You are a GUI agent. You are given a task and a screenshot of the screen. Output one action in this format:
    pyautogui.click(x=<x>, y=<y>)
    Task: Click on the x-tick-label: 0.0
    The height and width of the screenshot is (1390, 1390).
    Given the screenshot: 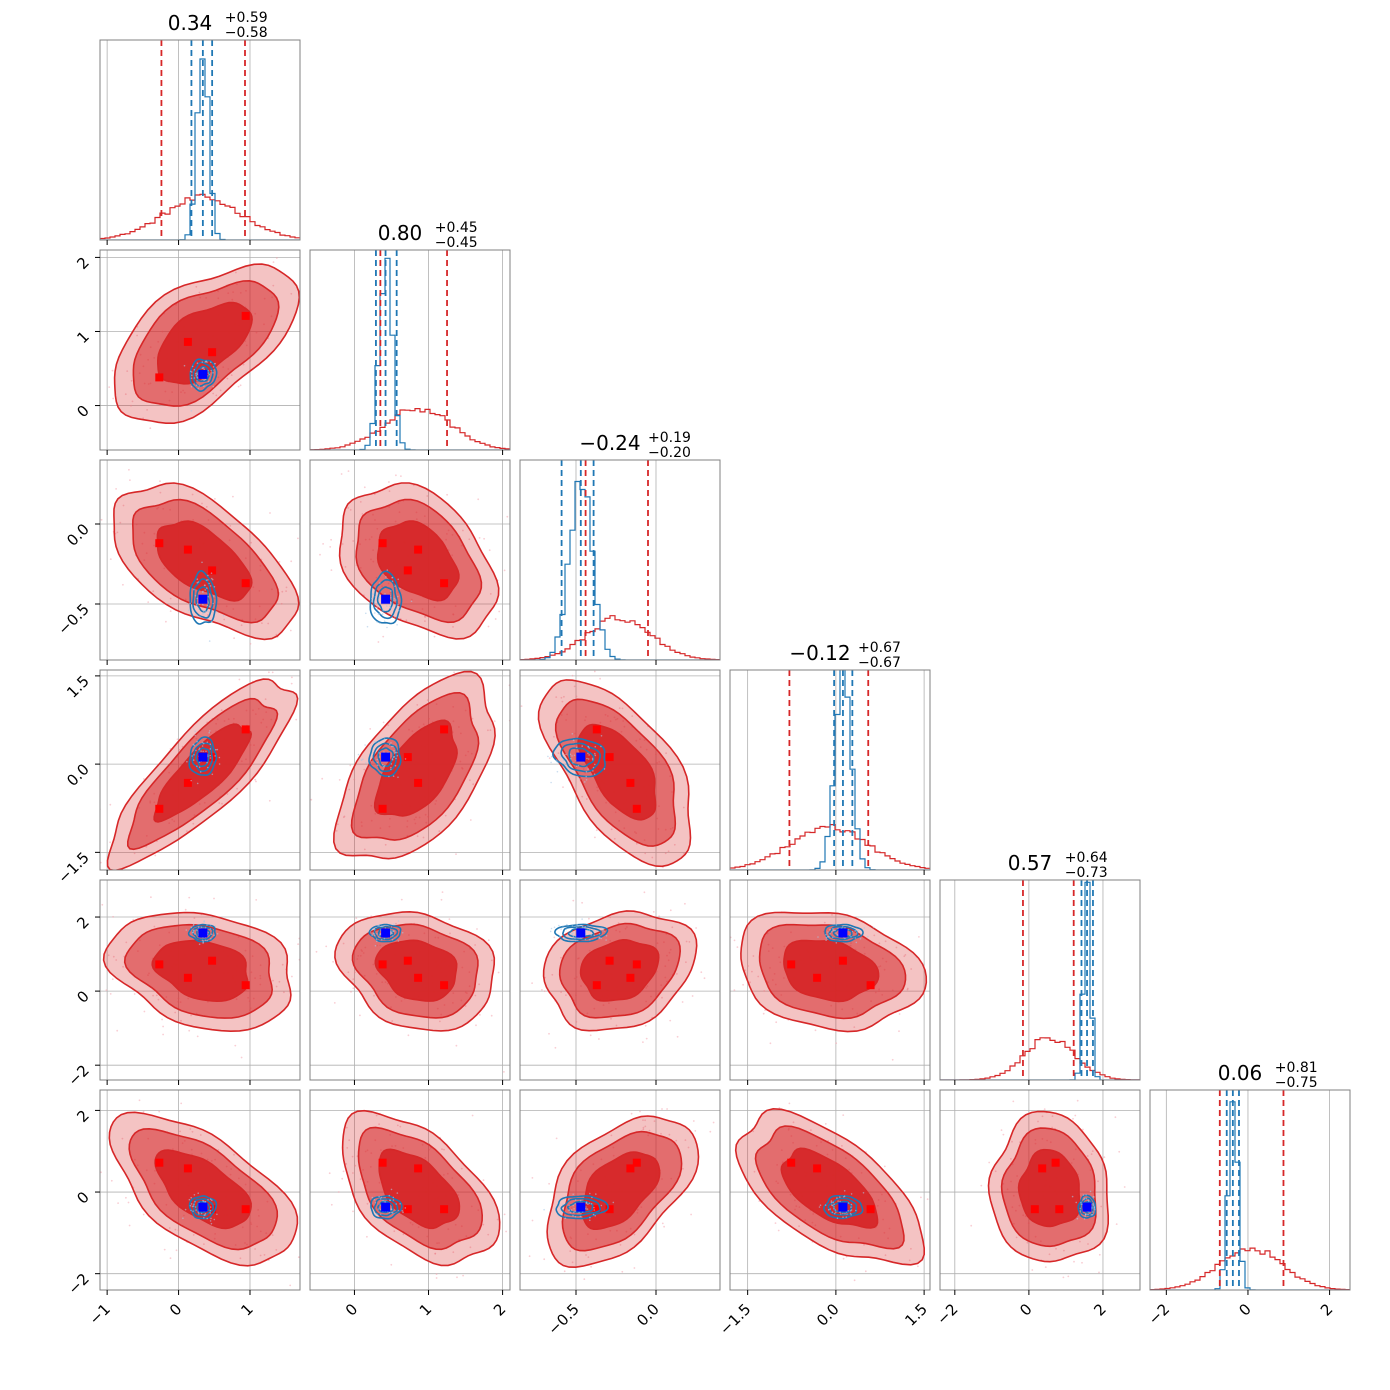 What is the action you would take?
    pyautogui.click(x=648, y=1315)
    